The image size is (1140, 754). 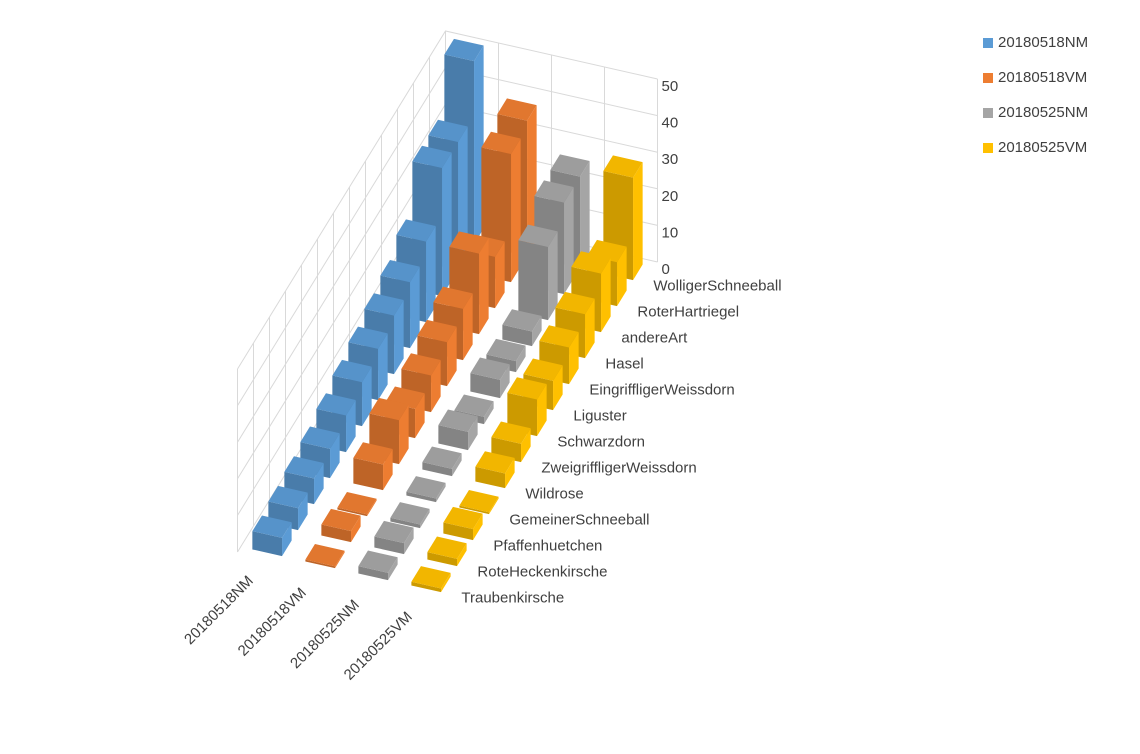 I want to click on category-label: Pfaffenhuetchen, so click(x=547, y=546).